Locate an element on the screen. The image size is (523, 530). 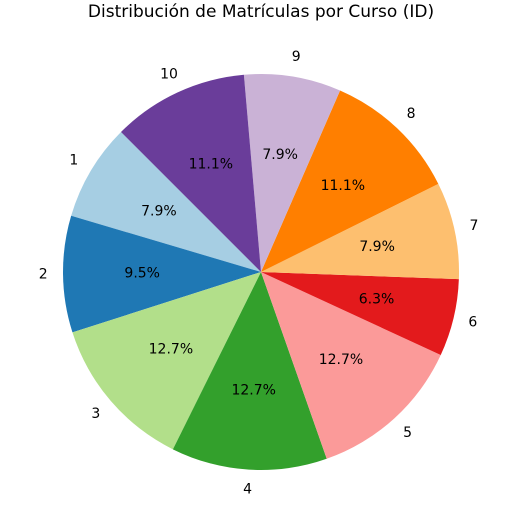
pct-label-1: 7.9% is located at coordinates (159, 211).